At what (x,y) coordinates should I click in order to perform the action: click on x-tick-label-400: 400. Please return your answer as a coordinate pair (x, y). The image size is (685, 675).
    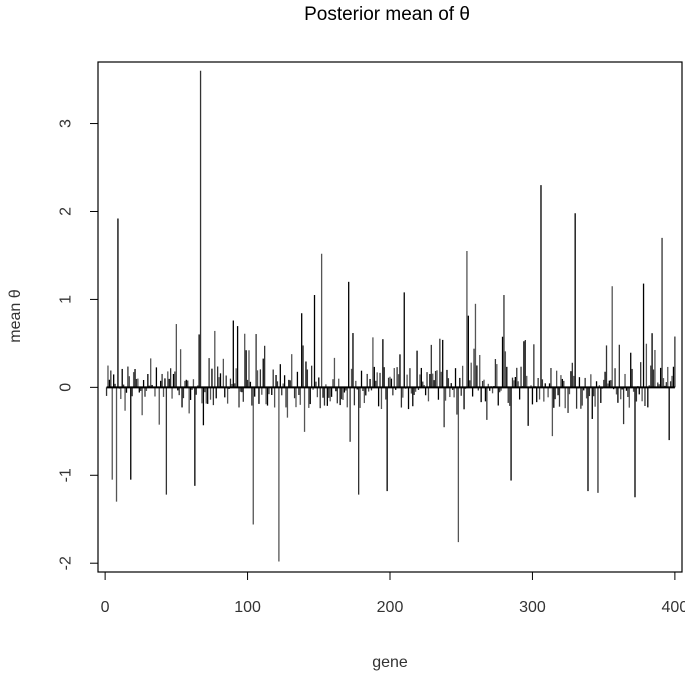
    Looking at the image, I should click on (673, 607).